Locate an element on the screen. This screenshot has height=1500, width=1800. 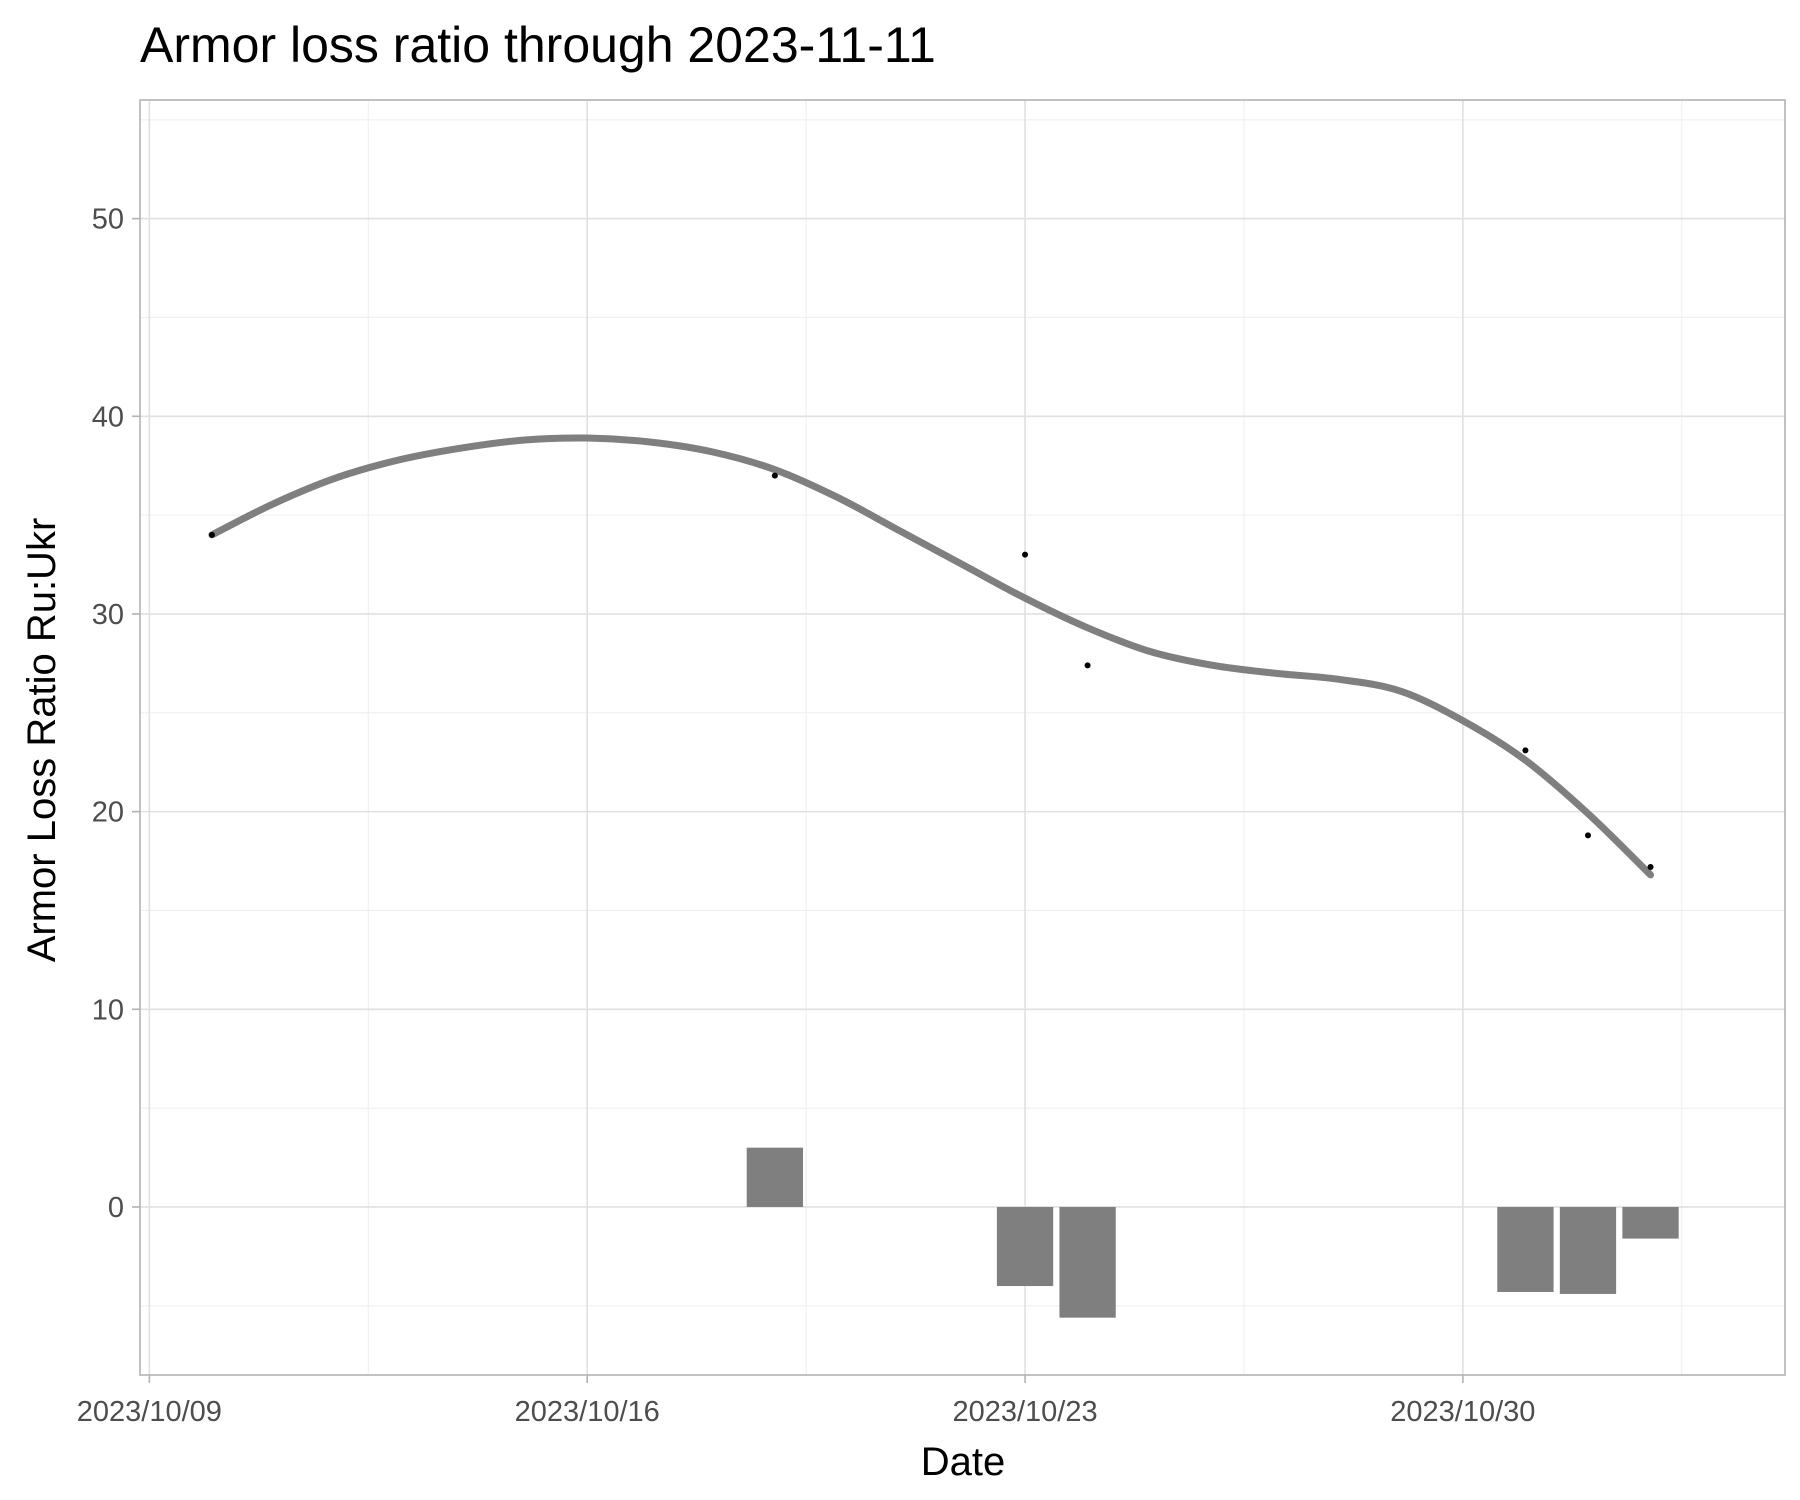
y-tick-label: 30 is located at coordinates (108, 615).